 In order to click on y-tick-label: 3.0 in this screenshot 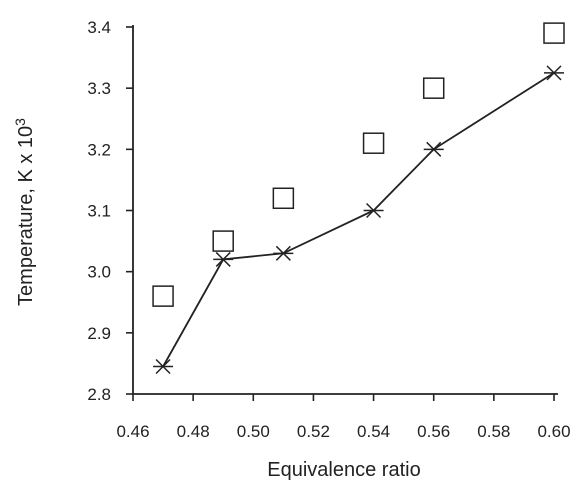, I will do `click(99, 272)`.